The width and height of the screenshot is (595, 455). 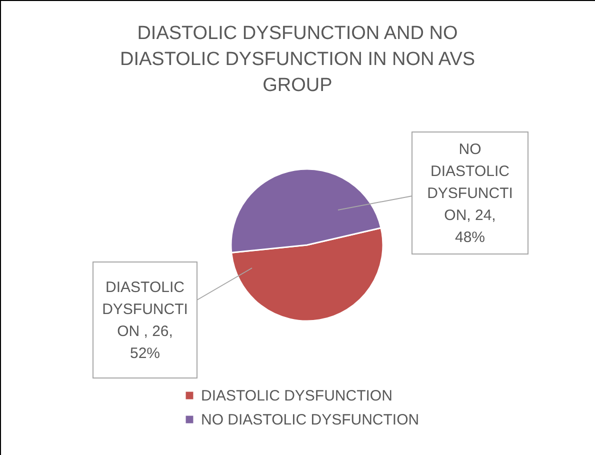 What do you see at coordinates (145, 320) in the screenshot?
I see `data-label: DIASTOLIC DYSFUNCTION , 26, 52%` at bounding box center [145, 320].